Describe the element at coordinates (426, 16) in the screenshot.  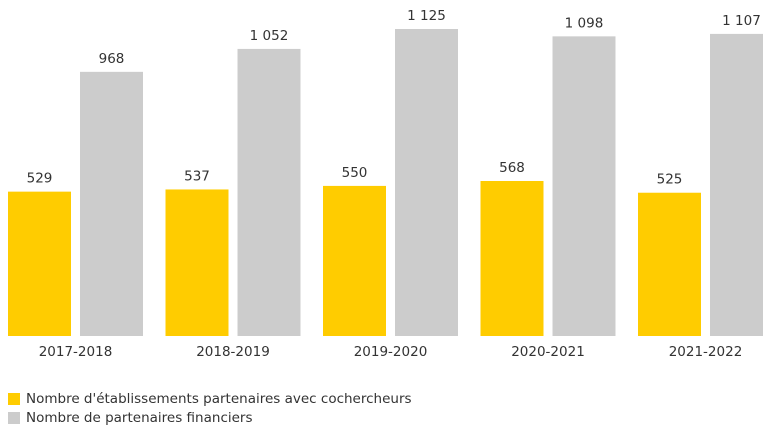
I see `value-label: 1 125` at that location.